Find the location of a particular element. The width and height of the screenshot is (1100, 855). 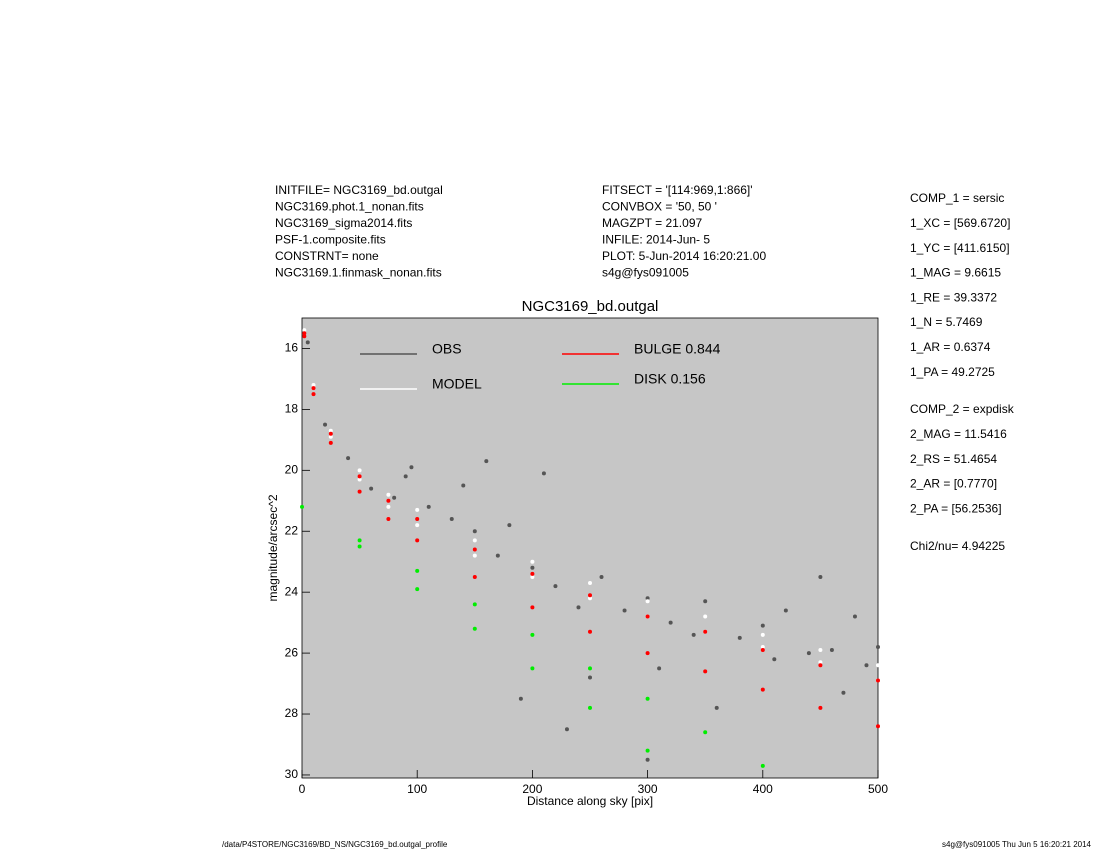

y-tick-label: 16 is located at coordinates (292, 348).